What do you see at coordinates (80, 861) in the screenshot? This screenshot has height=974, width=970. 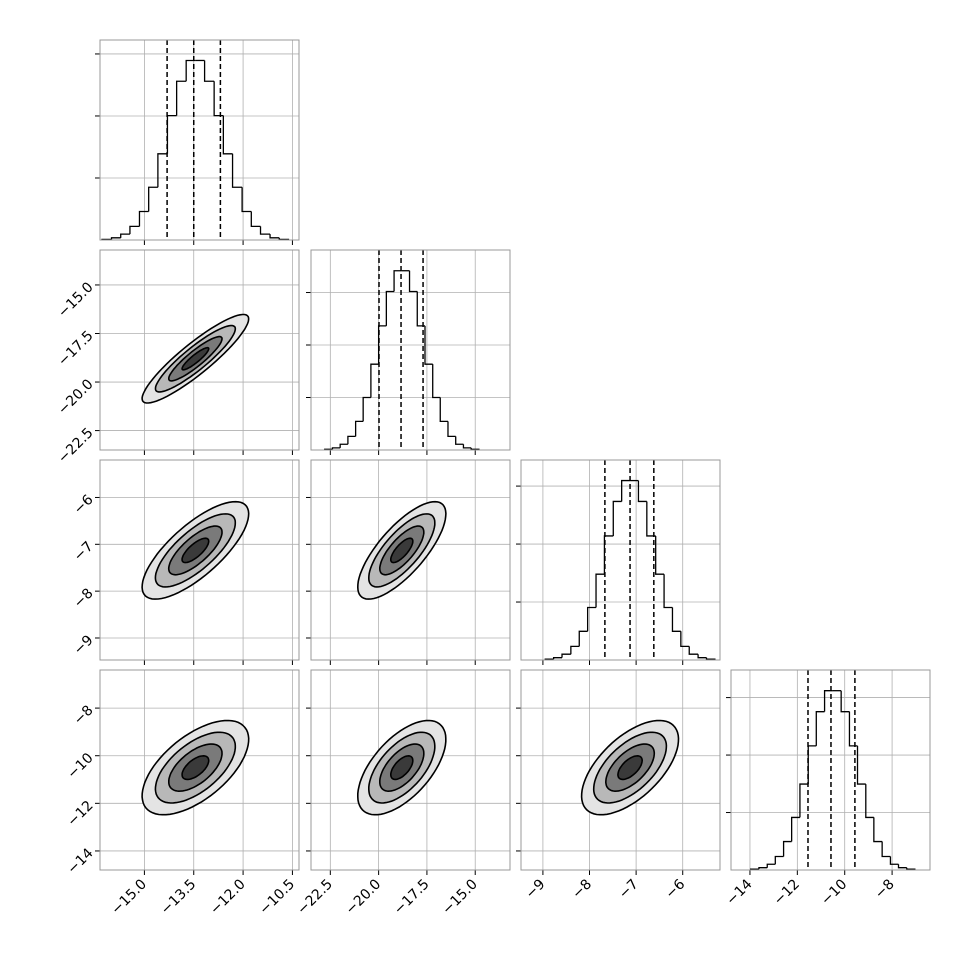 I see `y-tick-label: −14` at bounding box center [80, 861].